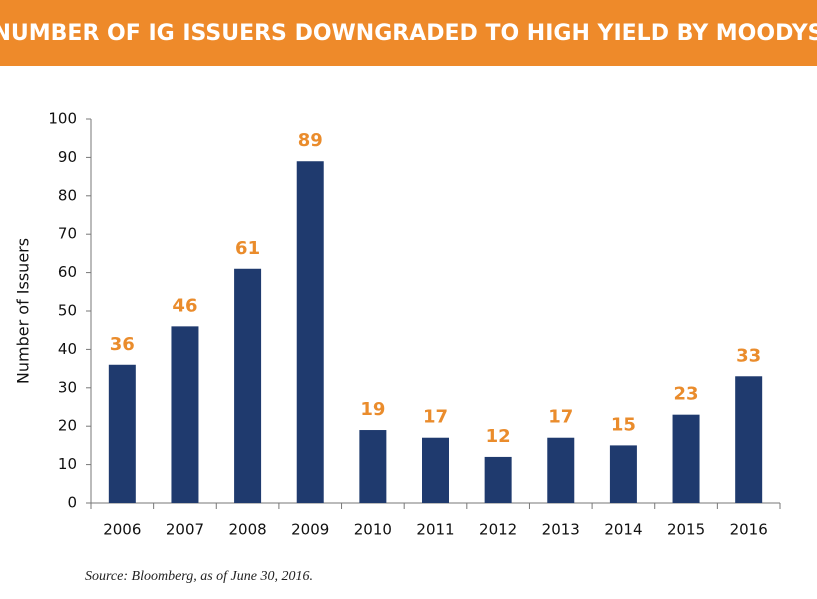  What do you see at coordinates (623, 424) in the screenshot?
I see `value-label: 15` at bounding box center [623, 424].